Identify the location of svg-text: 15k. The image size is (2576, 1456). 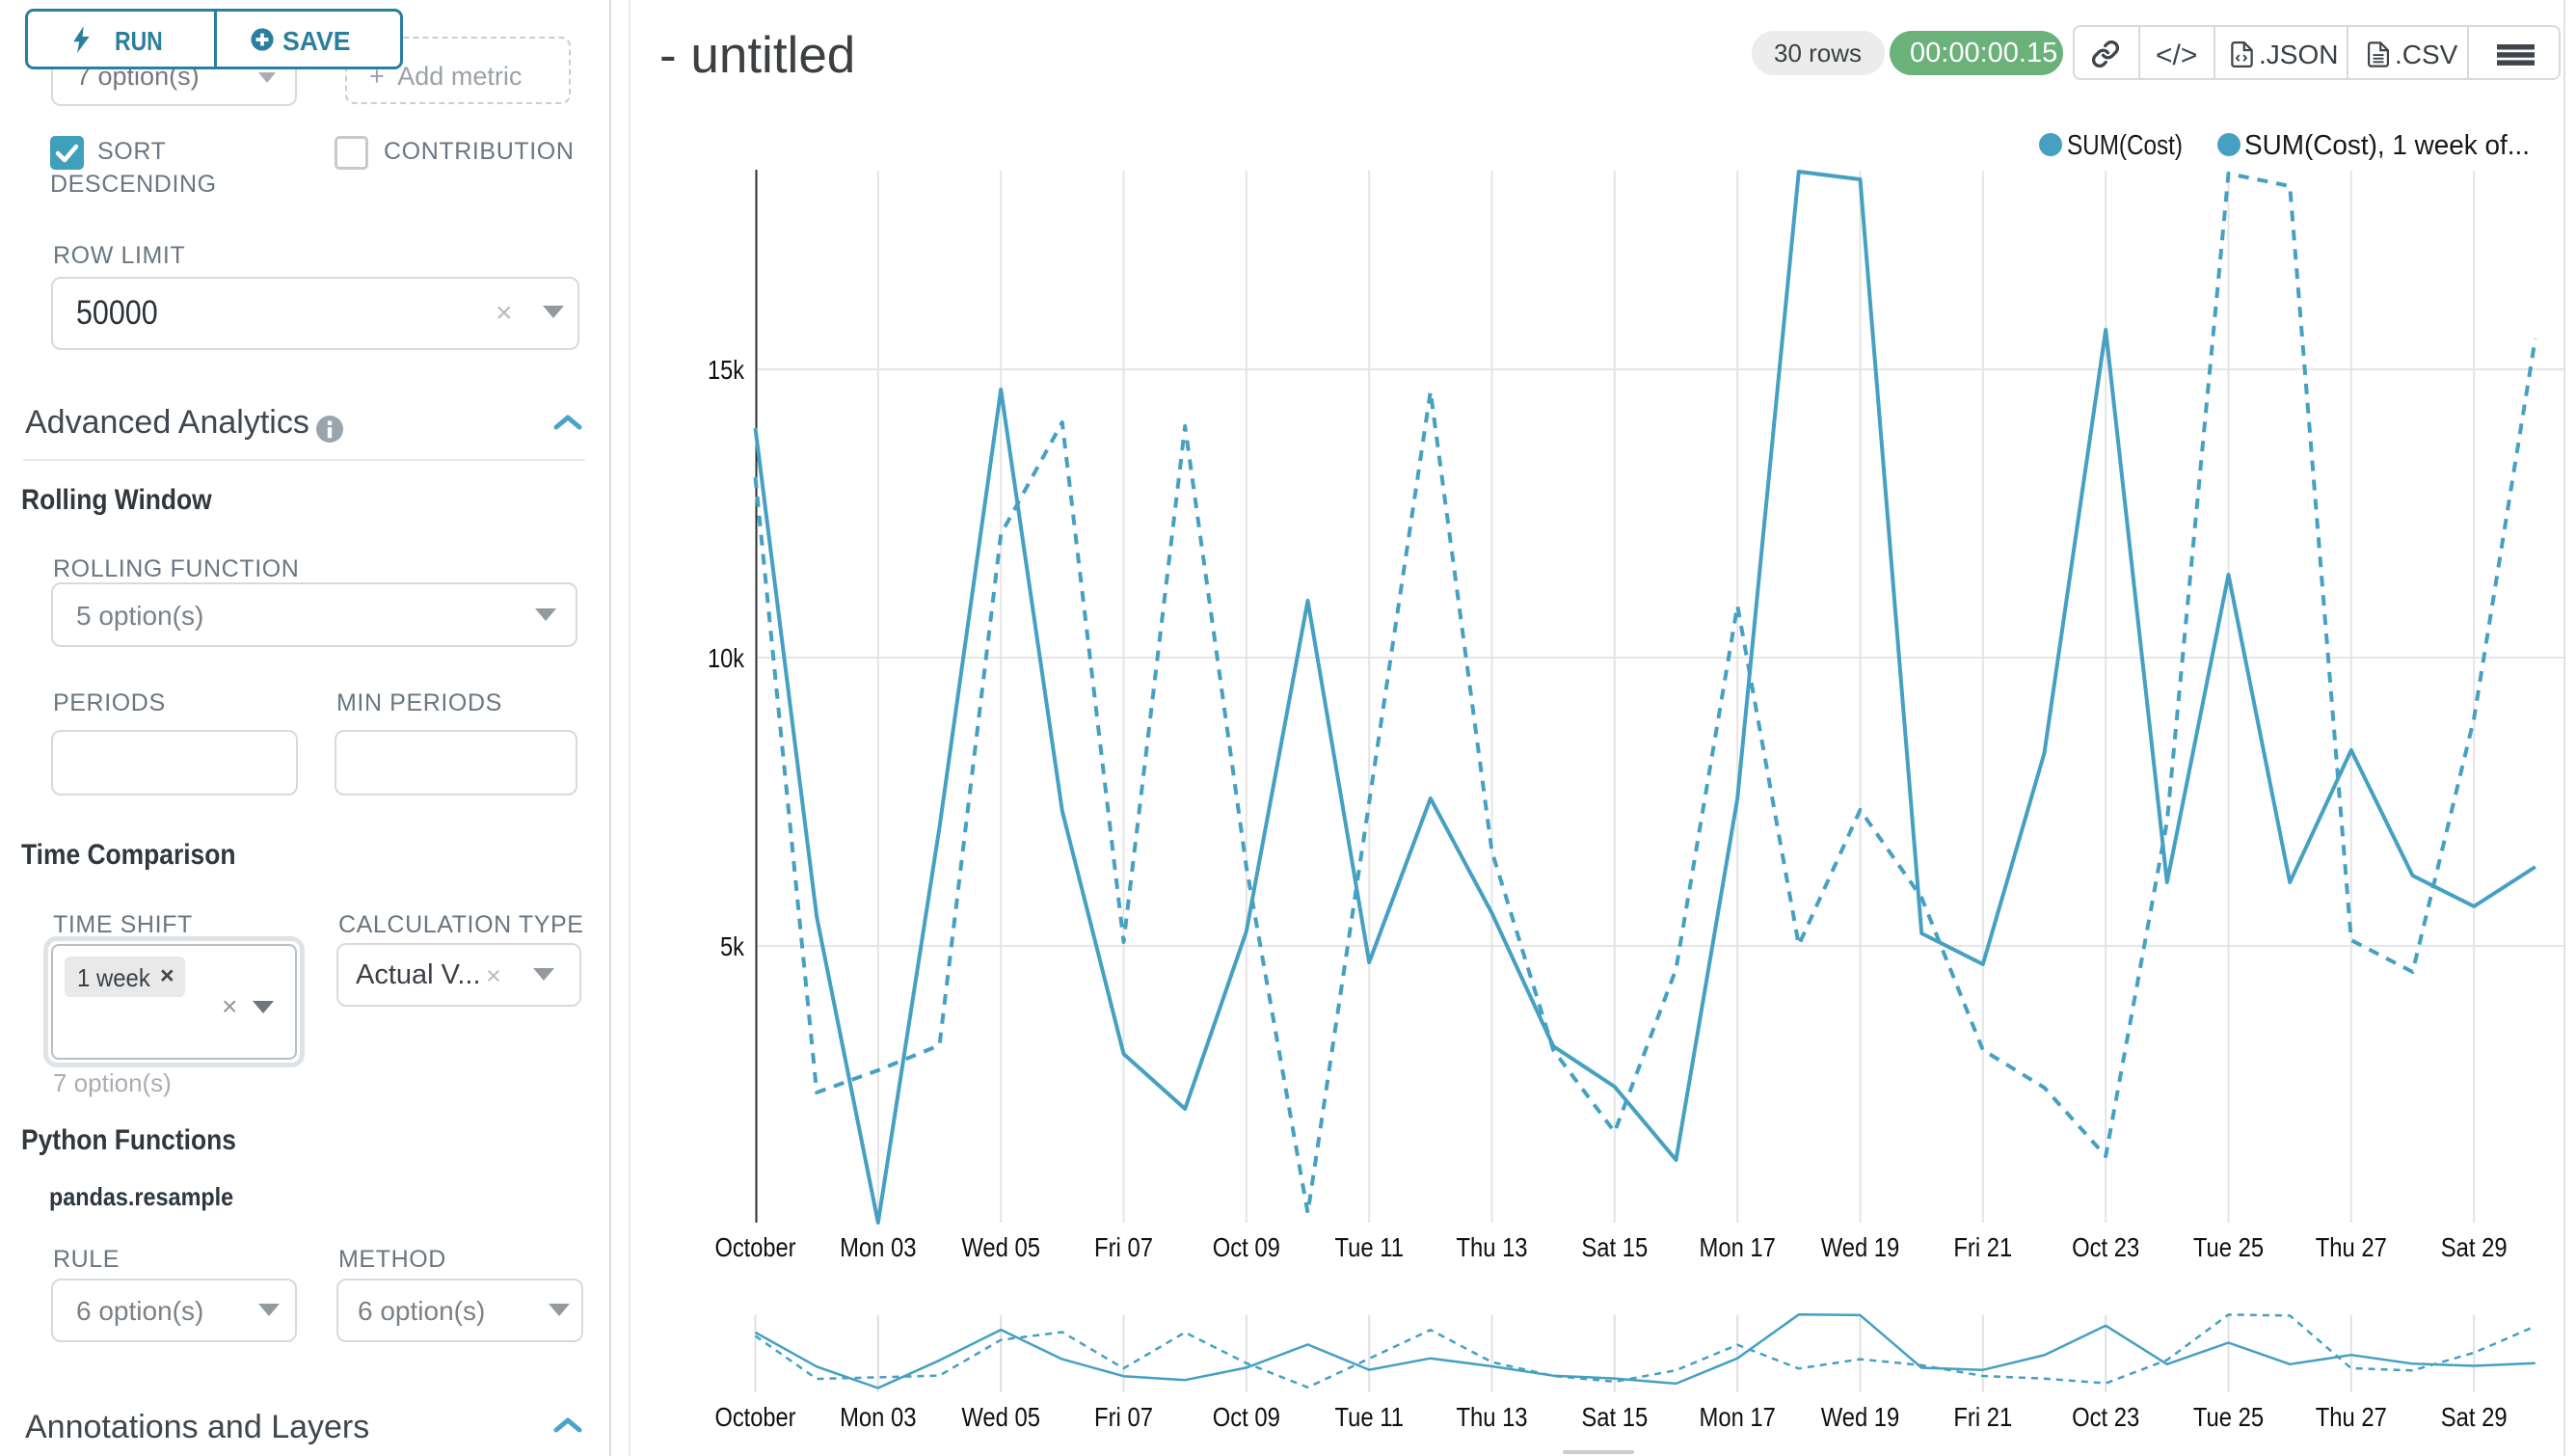
(727, 370).